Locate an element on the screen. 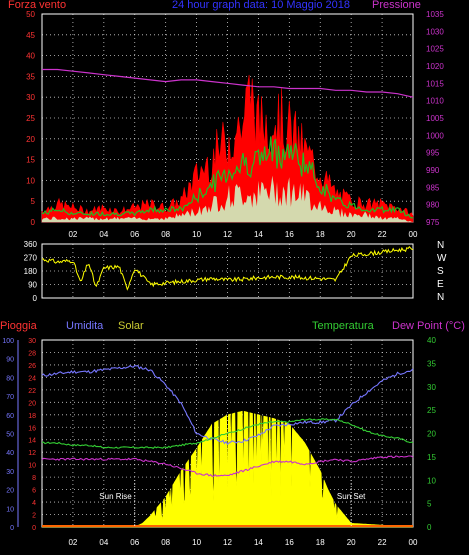 The image size is (469, 555). rain-x-tick-label: 02 is located at coordinates (72, 542).